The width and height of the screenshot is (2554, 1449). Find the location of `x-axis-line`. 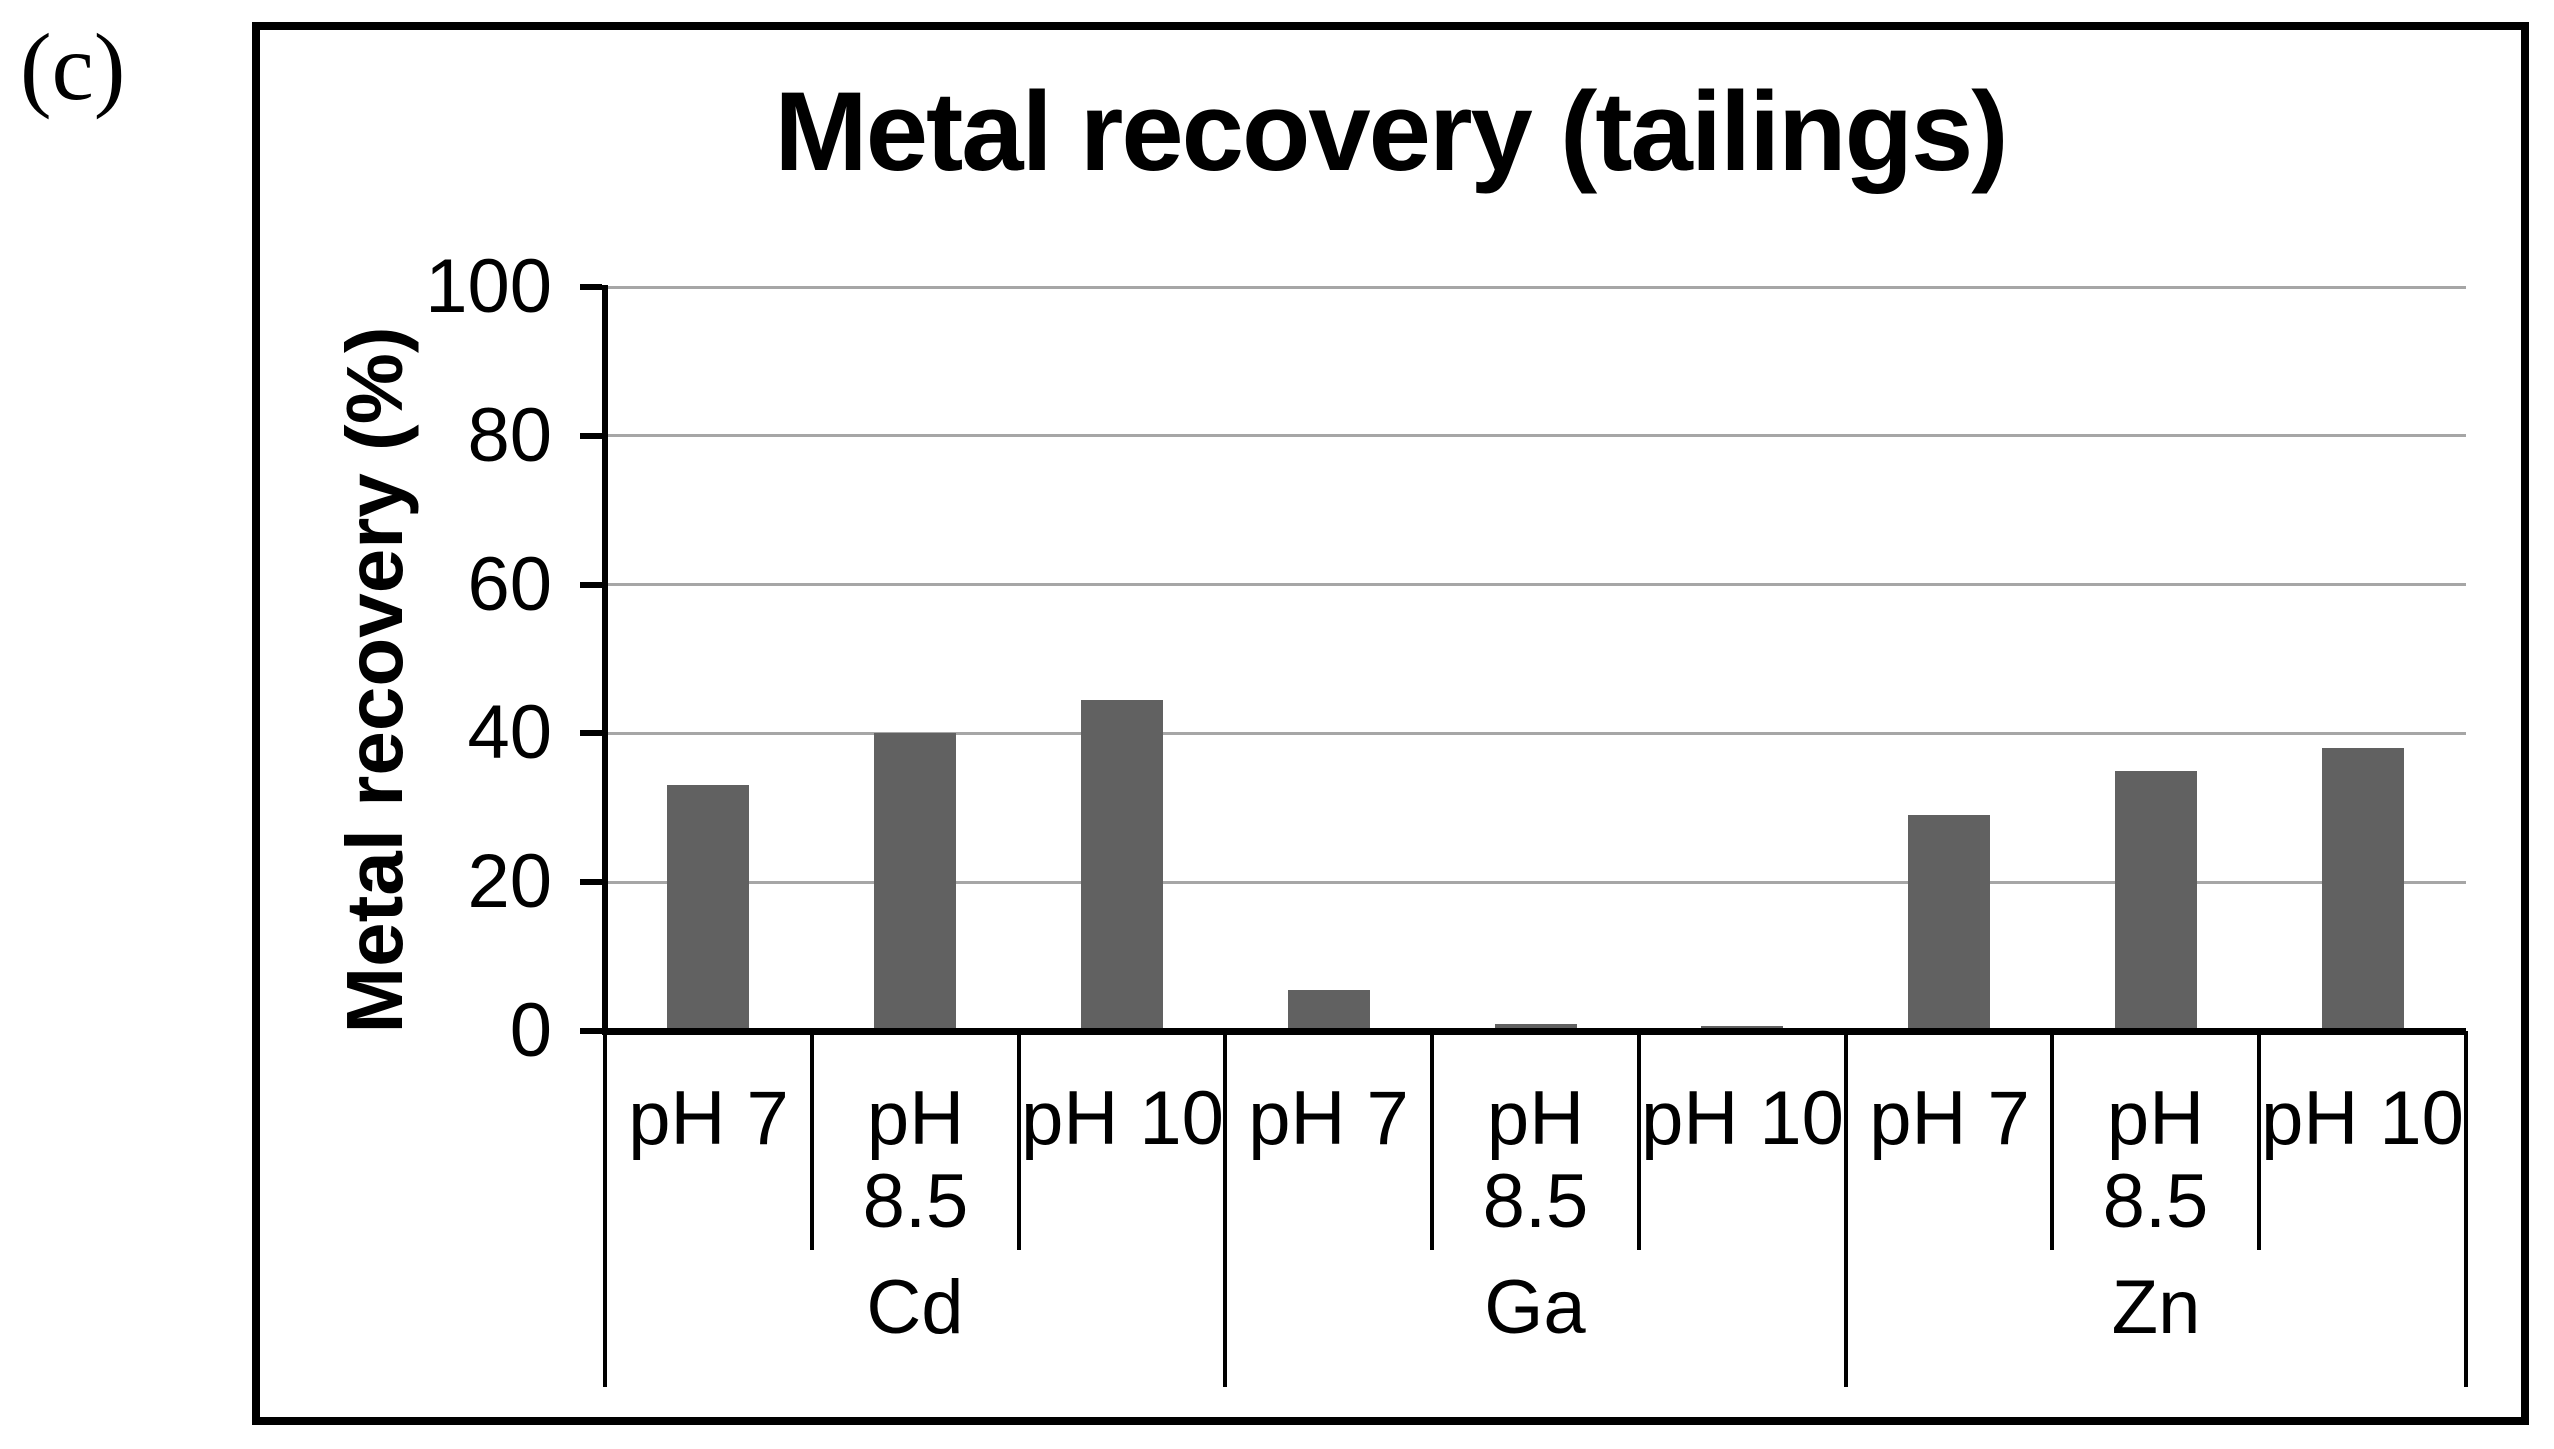

x-axis-line is located at coordinates (1534, 1031).